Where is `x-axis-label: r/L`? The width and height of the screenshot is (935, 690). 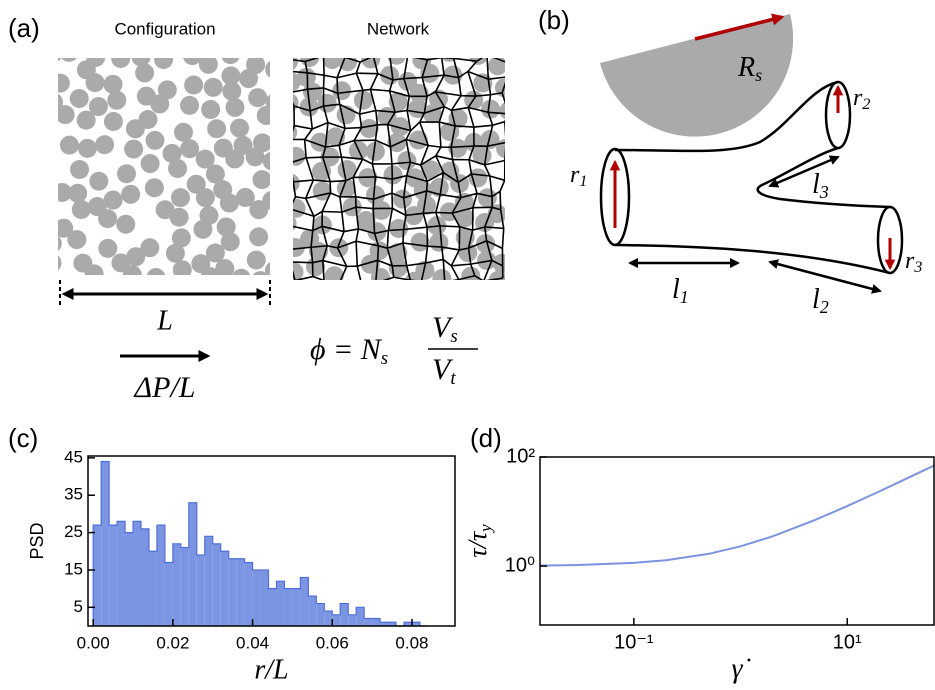 x-axis-label: r/L is located at coordinates (271, 669).